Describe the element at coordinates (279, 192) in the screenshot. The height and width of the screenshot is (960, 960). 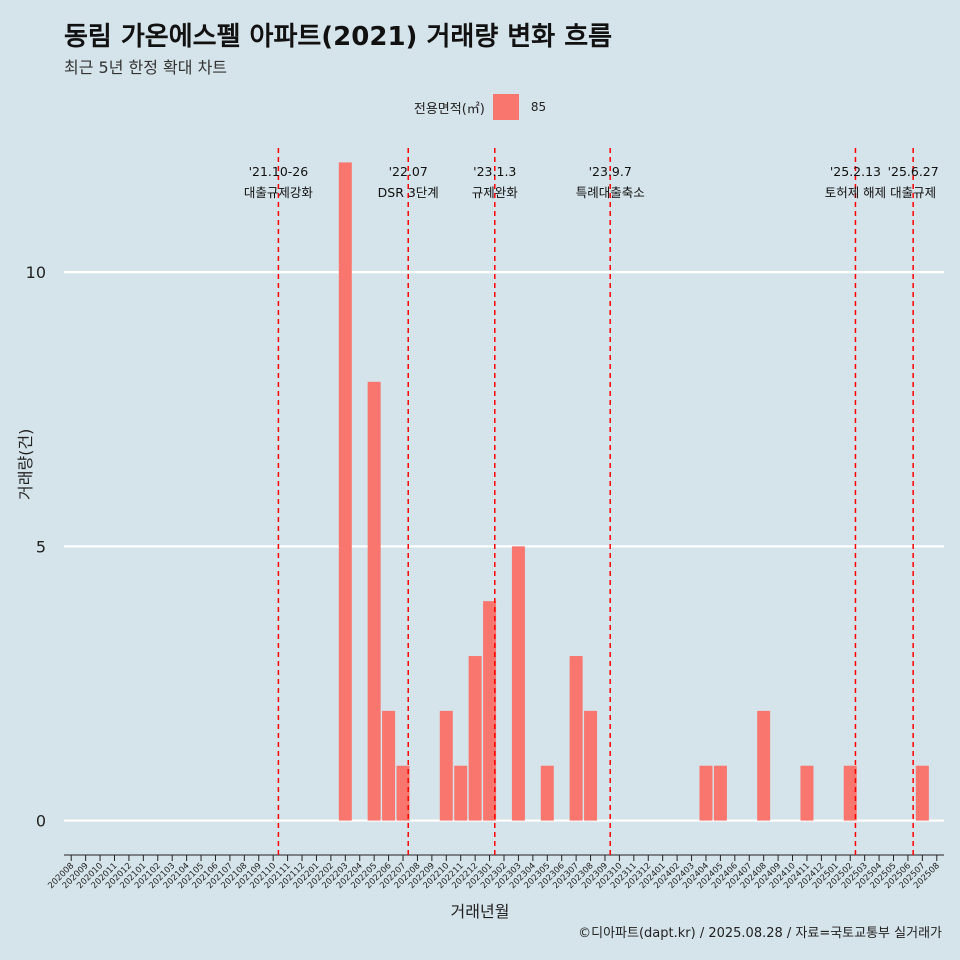
I see `event-name-label: 대출규제강화` at that location.